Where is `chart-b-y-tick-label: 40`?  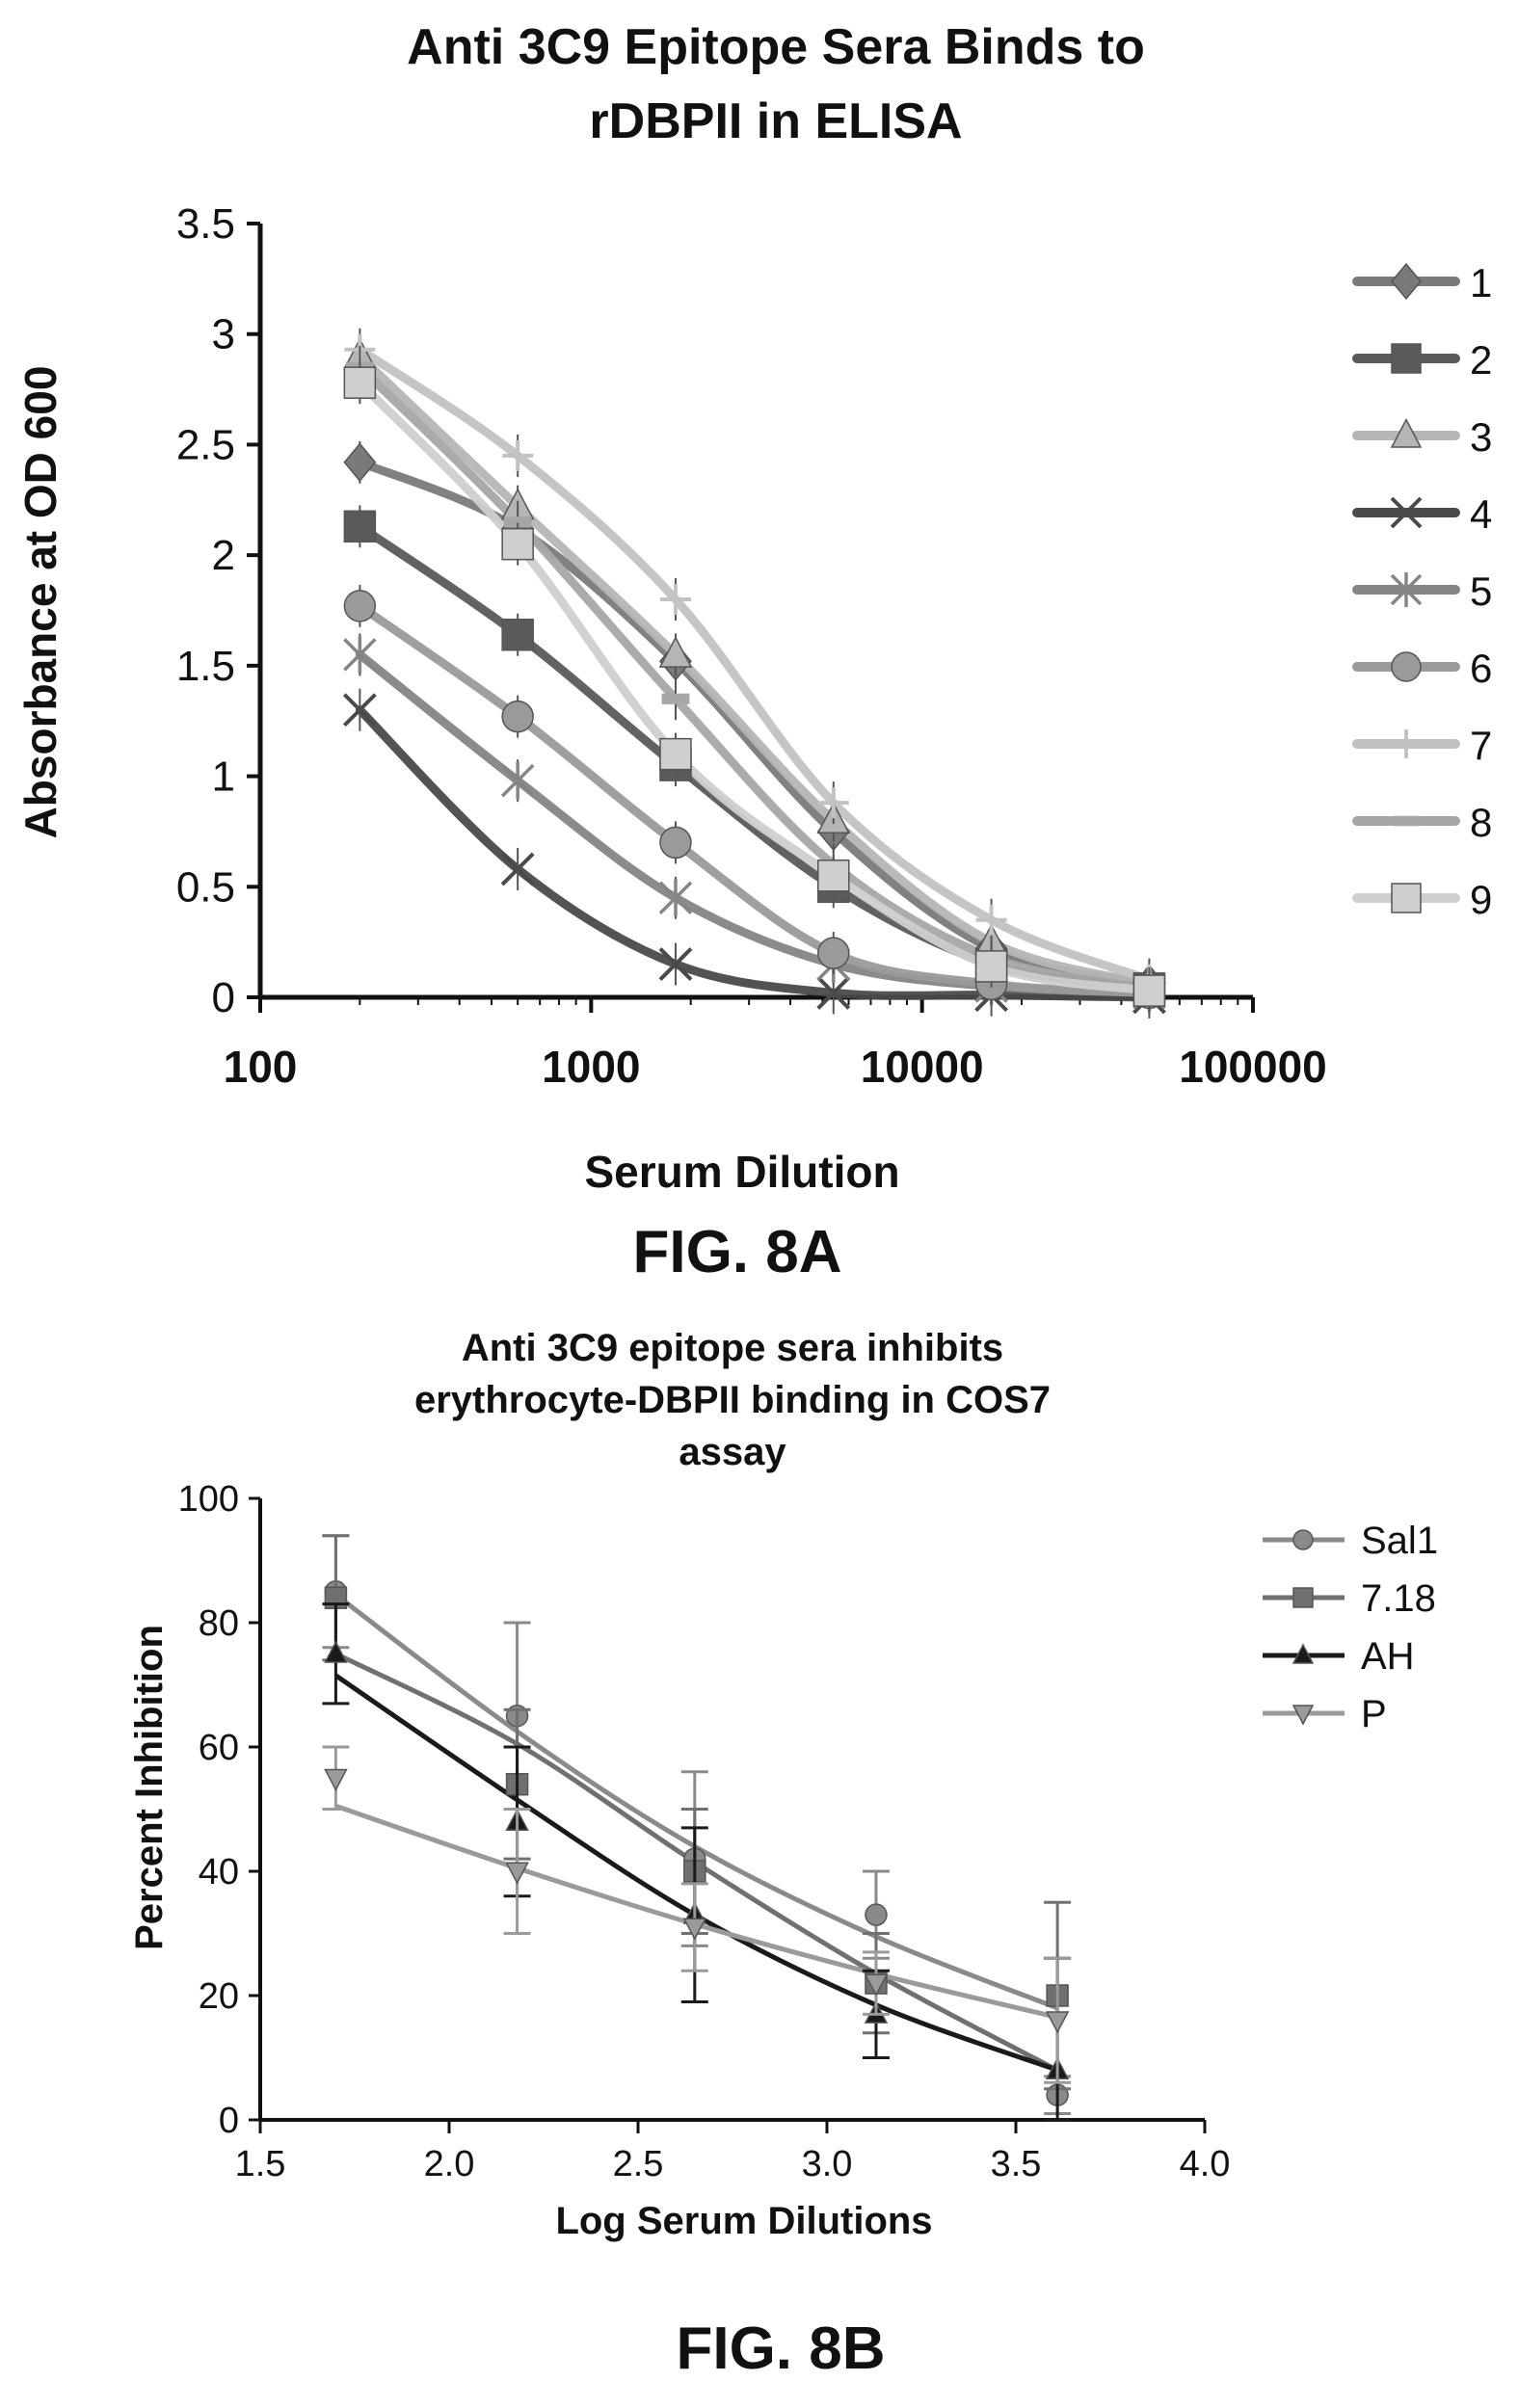 chart-b-y-tick-label: 40 is located at coordinates (219, 1872).